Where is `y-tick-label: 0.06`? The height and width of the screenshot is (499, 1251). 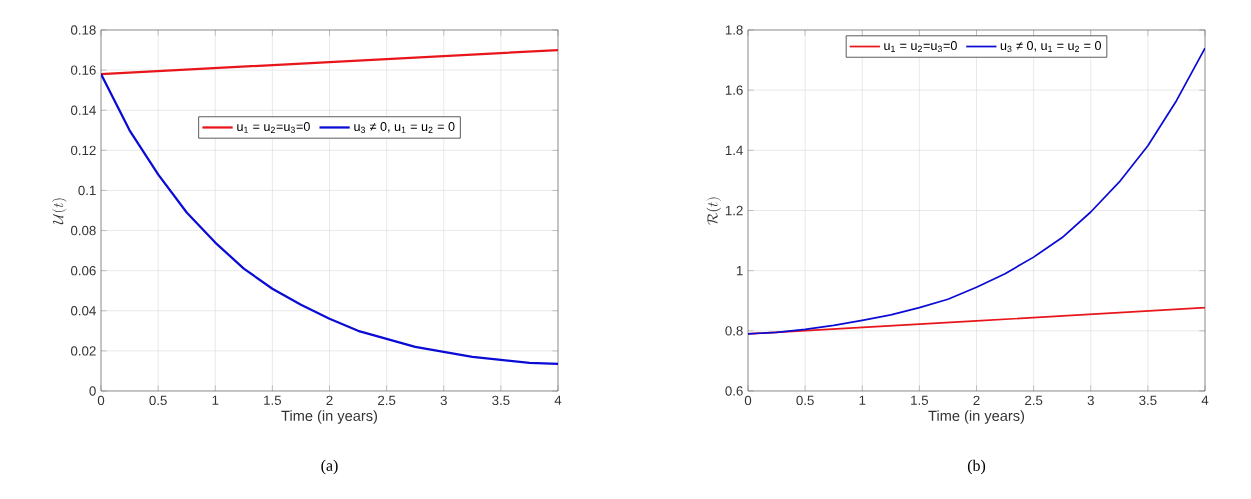 y-tick-label: 0.06 is located at coordinates (83, 270).